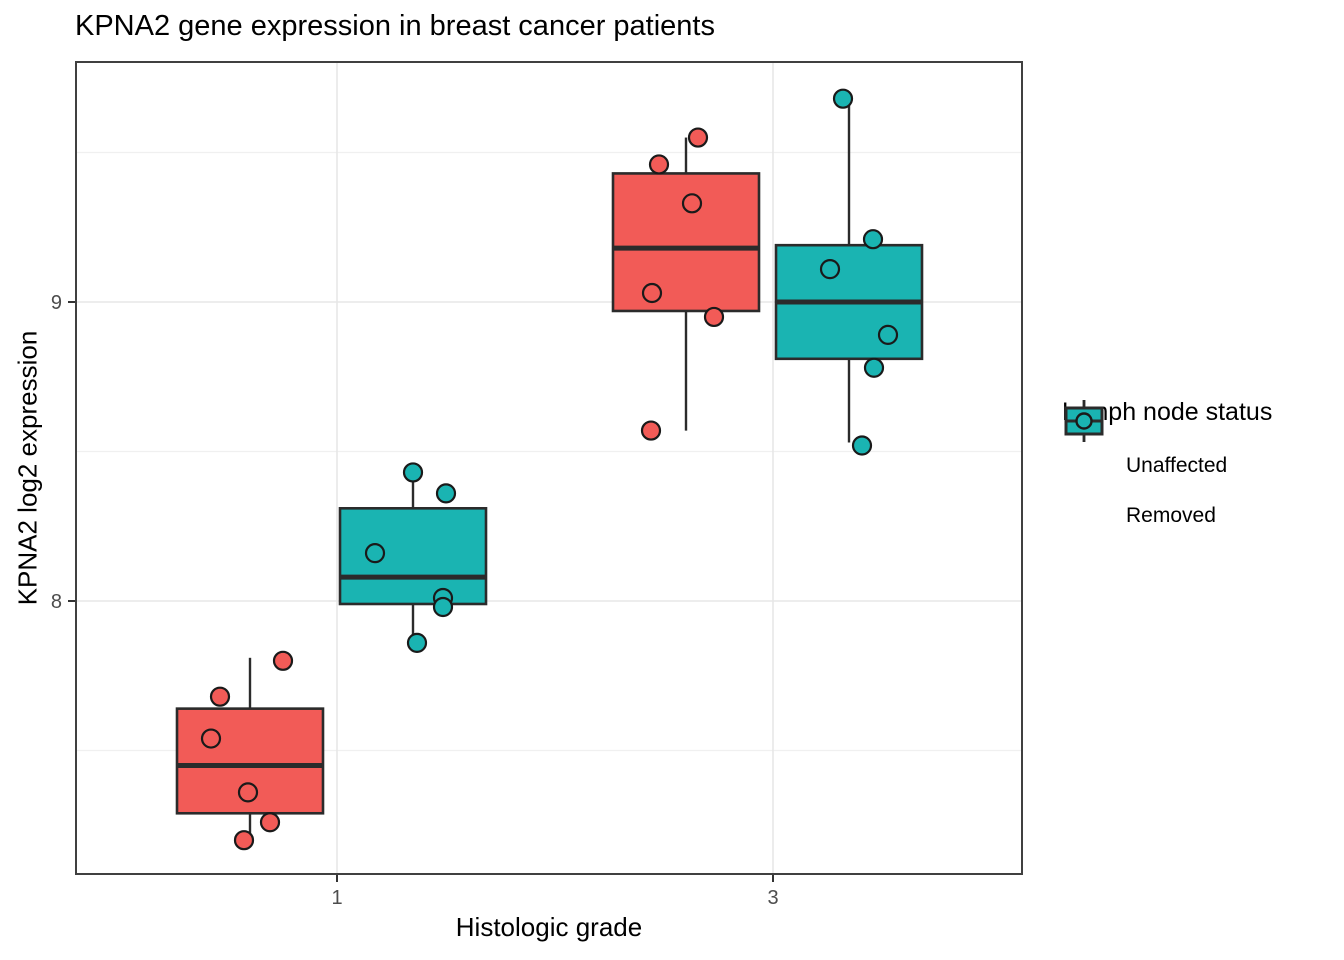  What do you see at coordinates (1177, 465) in the screenshot?
I see `legend-label-unaffected: Unaffected` at bounding box center [1177, 465].